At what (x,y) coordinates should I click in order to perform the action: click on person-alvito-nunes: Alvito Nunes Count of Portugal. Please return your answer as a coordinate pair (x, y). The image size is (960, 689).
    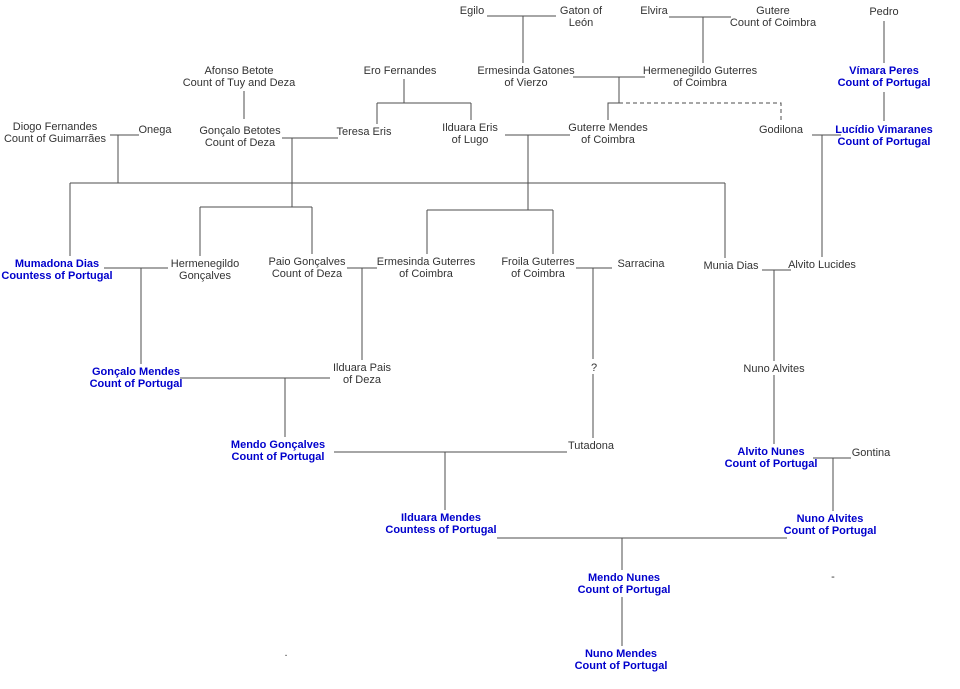
    Looking at the image, I should click on (771, 458).